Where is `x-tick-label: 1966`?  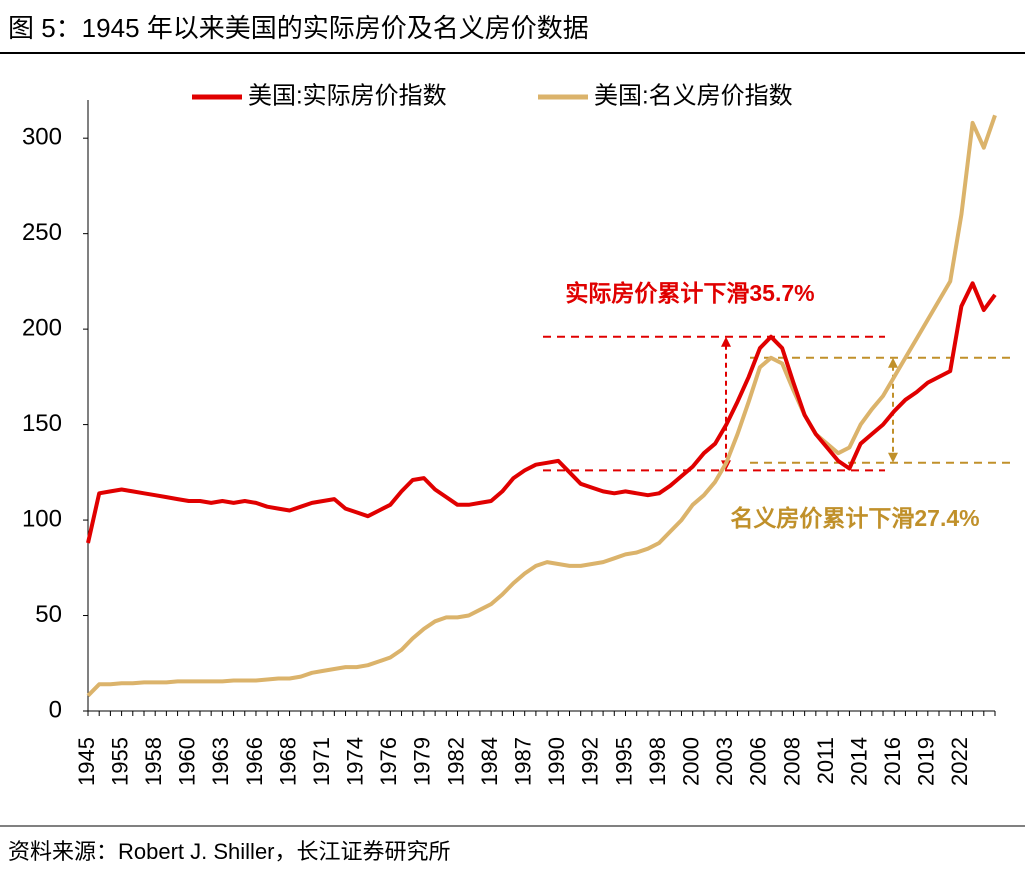 x-tick-label: 1966 is located at coordinates (254, 761).